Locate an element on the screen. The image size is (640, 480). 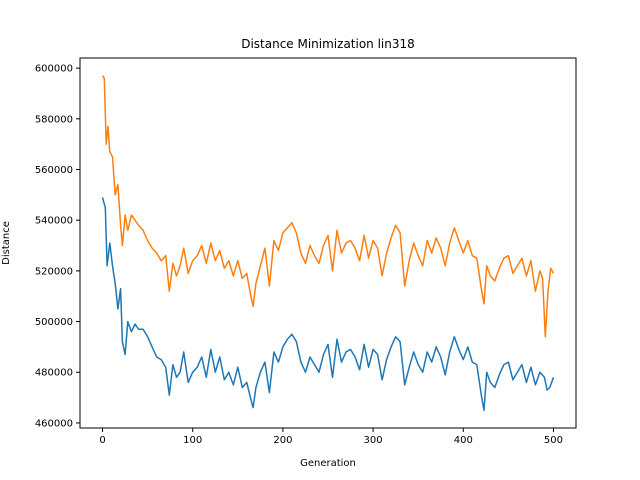
x-tick-label: 100 is located at coordinates (192, 440).